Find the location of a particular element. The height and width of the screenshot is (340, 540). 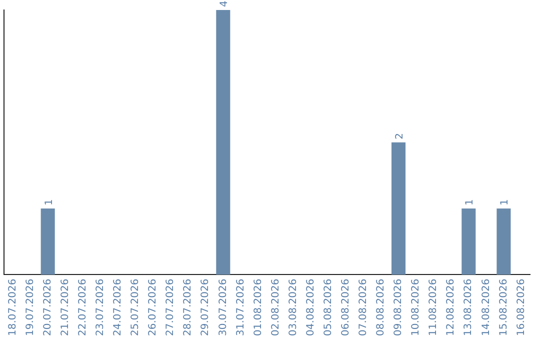

x-tick-label: 16.08.2026 is located at coordinates (521, 307).